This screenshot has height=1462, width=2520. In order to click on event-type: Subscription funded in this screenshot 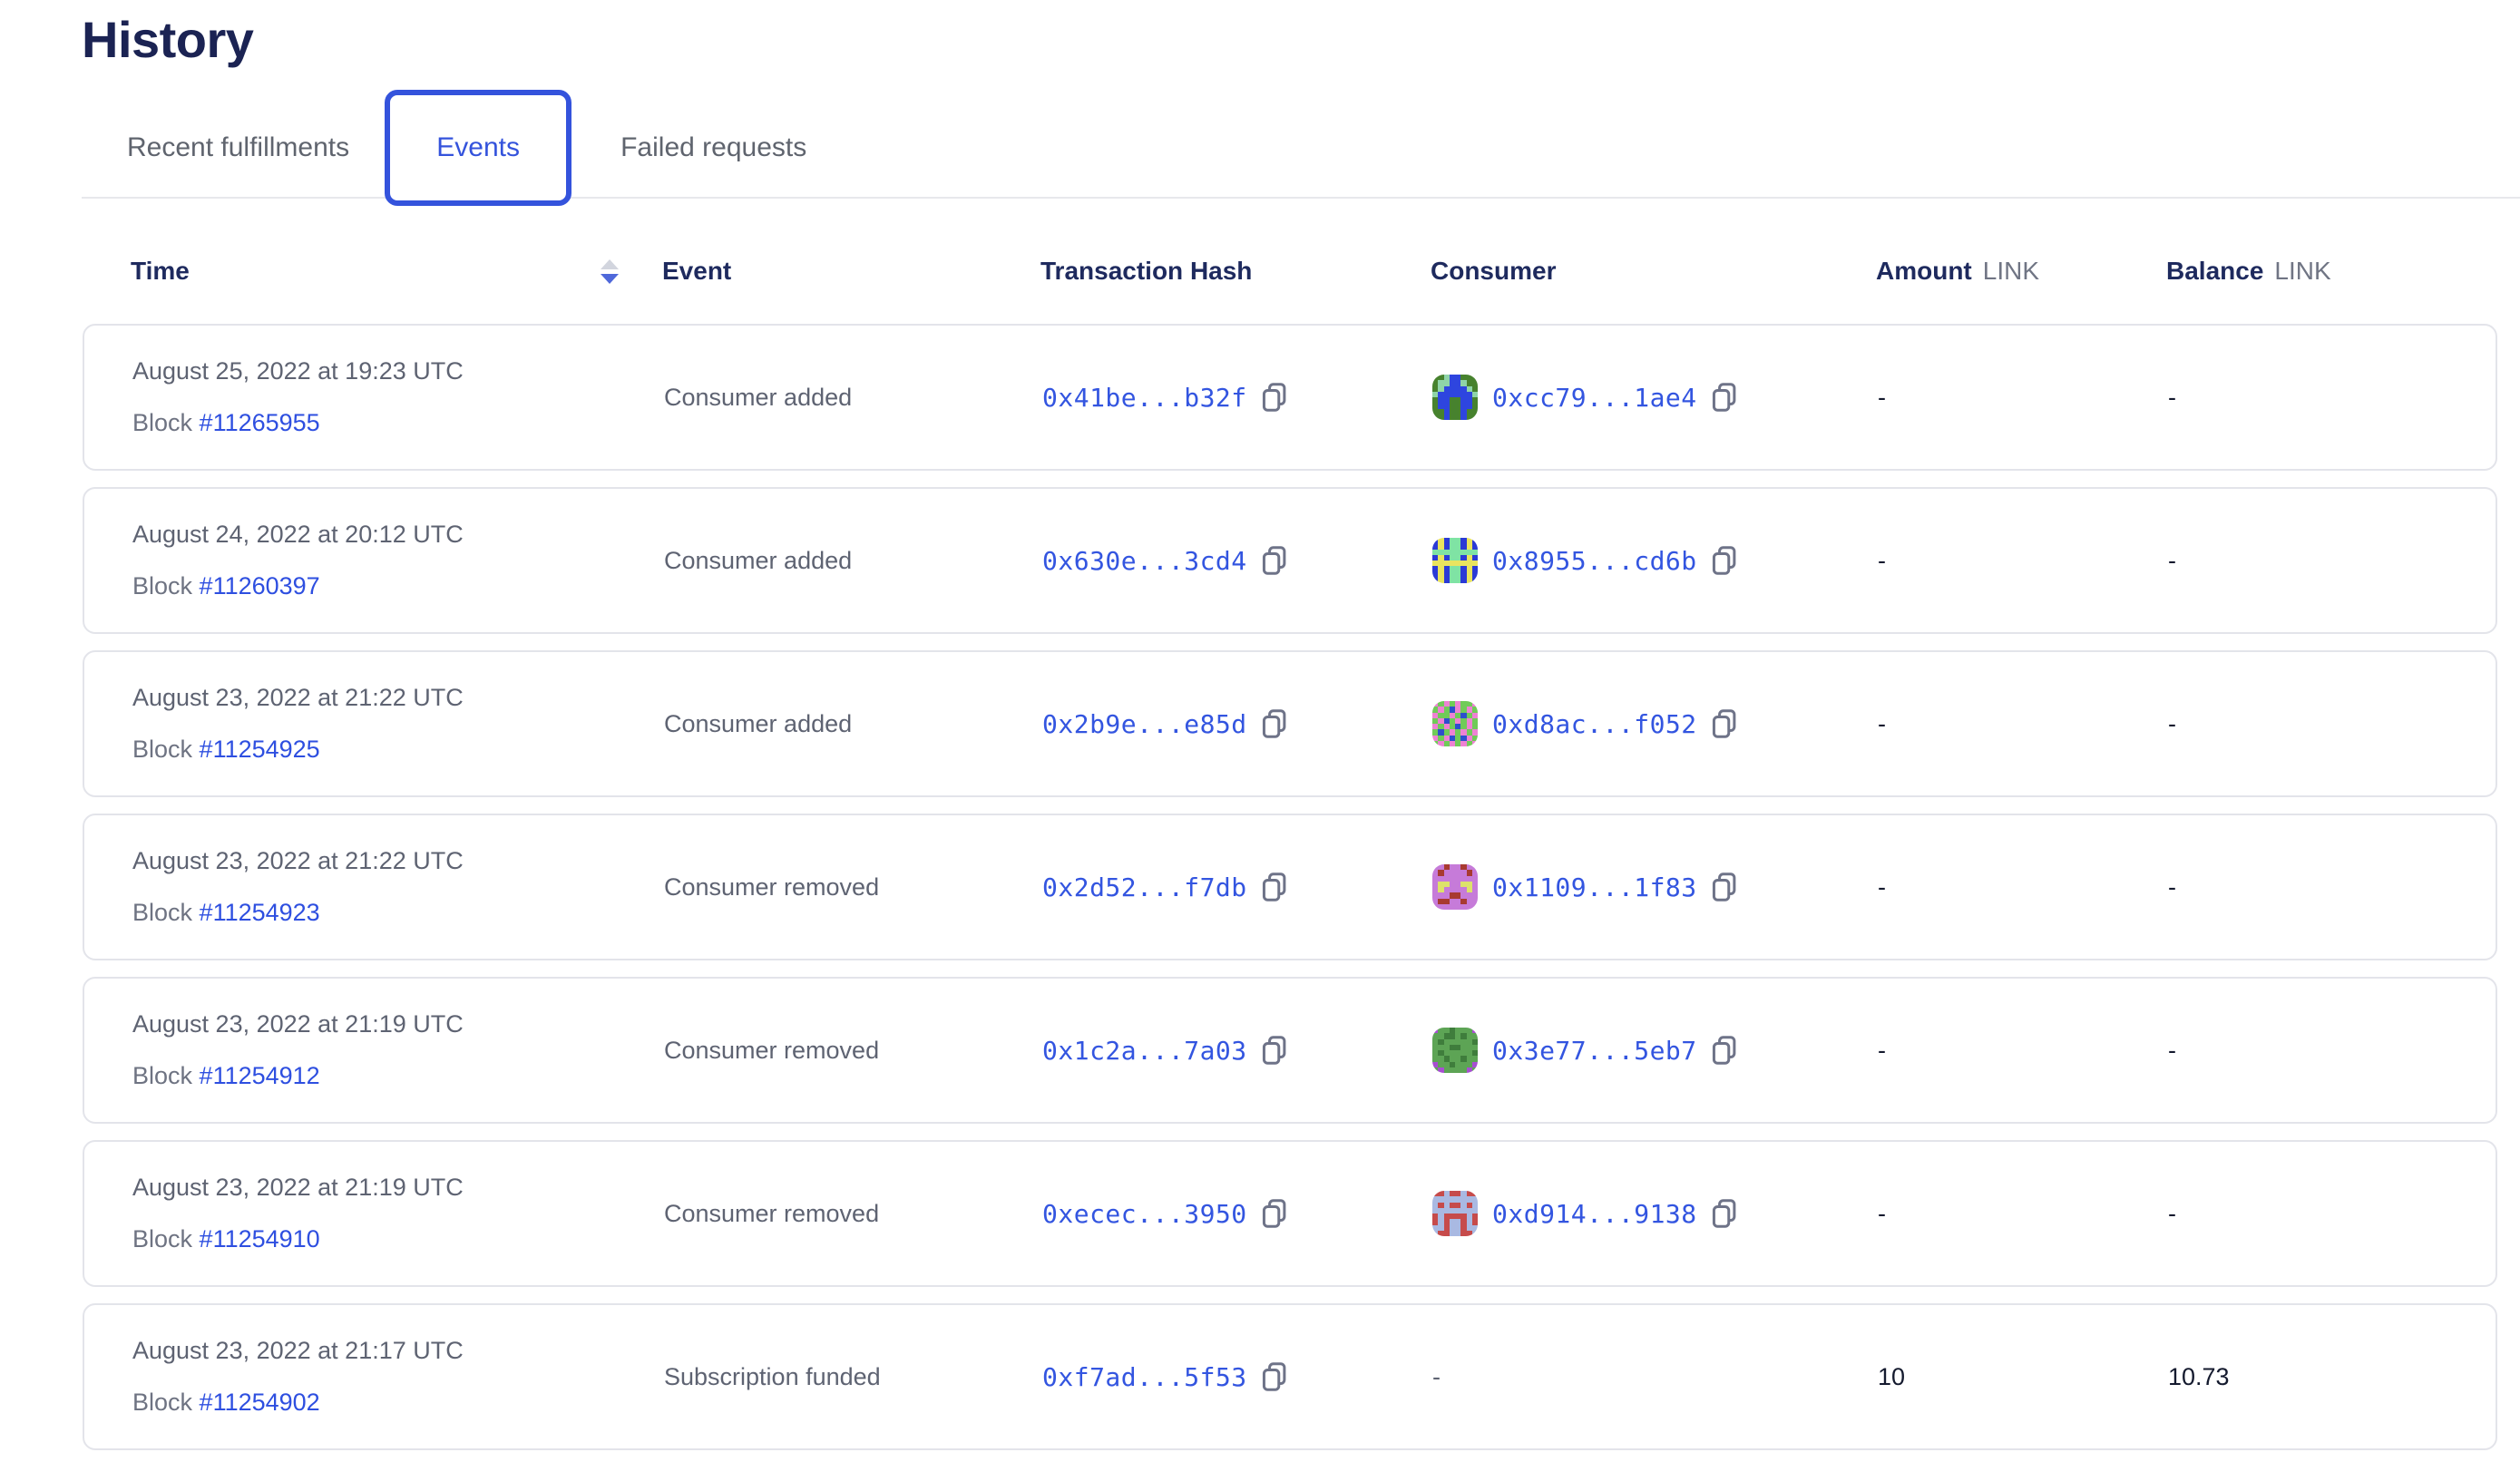, I will do `click(773, 1376)`.